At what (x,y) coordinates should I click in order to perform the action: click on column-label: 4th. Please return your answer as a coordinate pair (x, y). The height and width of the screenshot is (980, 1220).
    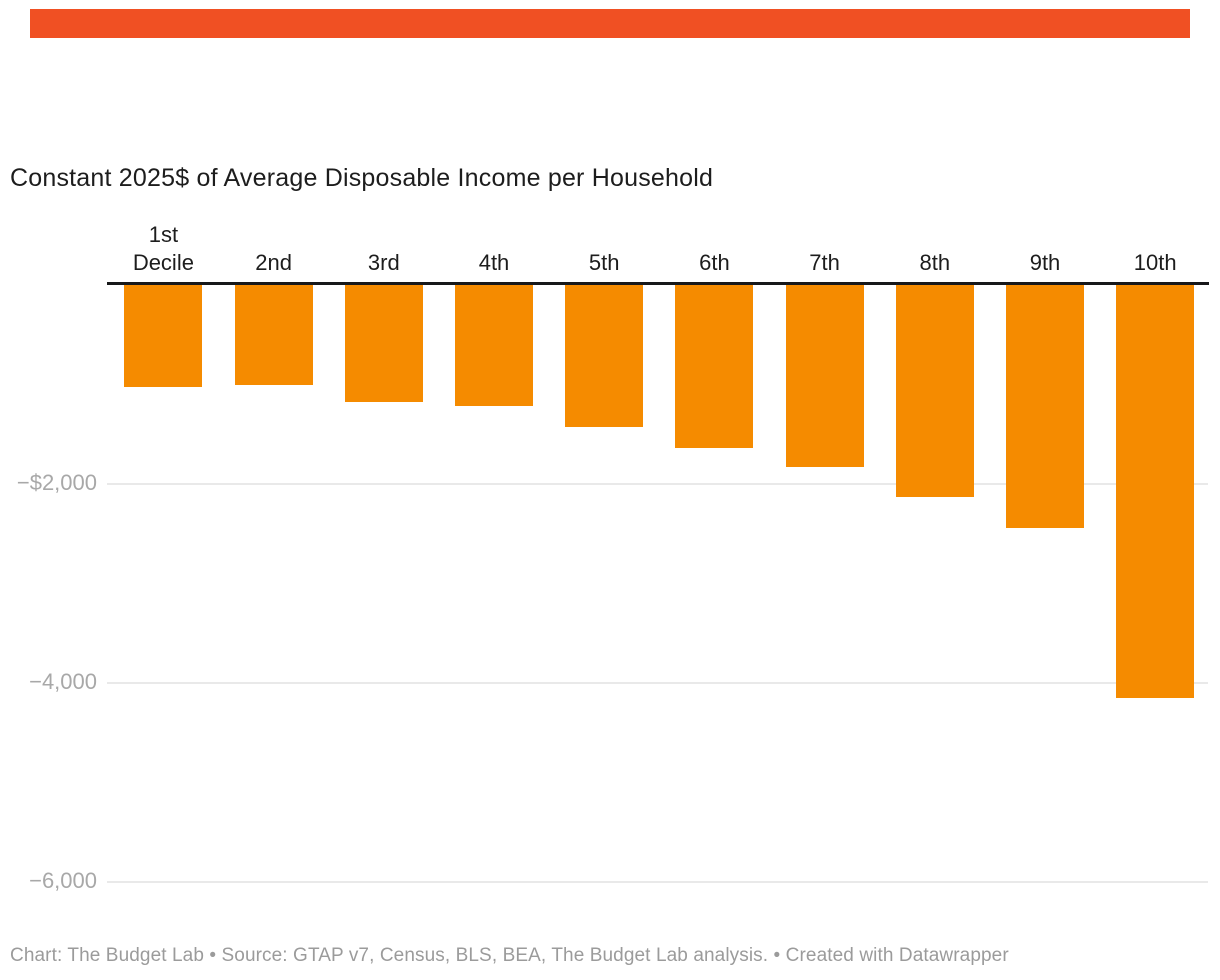
    Looking at the image, I should click on (494, 262).